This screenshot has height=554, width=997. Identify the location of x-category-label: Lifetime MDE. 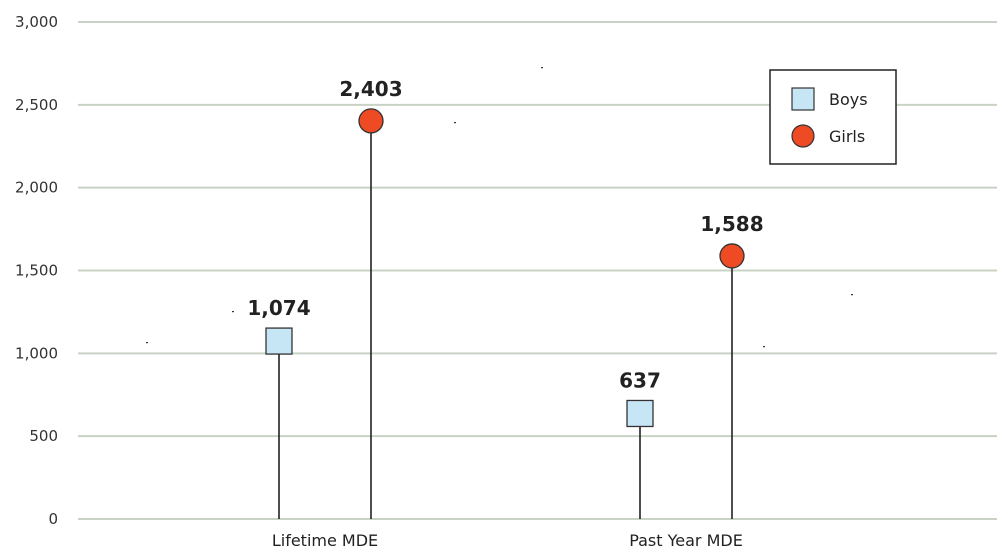
(325, 540).